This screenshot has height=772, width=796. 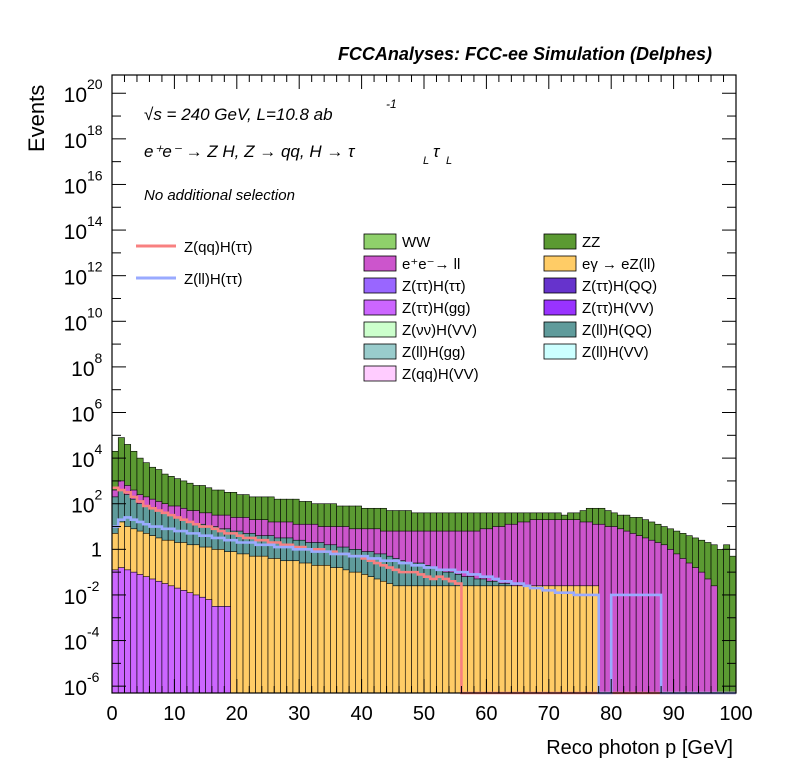 I want to click on x-tick-label: 40, so click(x=361, y=714).